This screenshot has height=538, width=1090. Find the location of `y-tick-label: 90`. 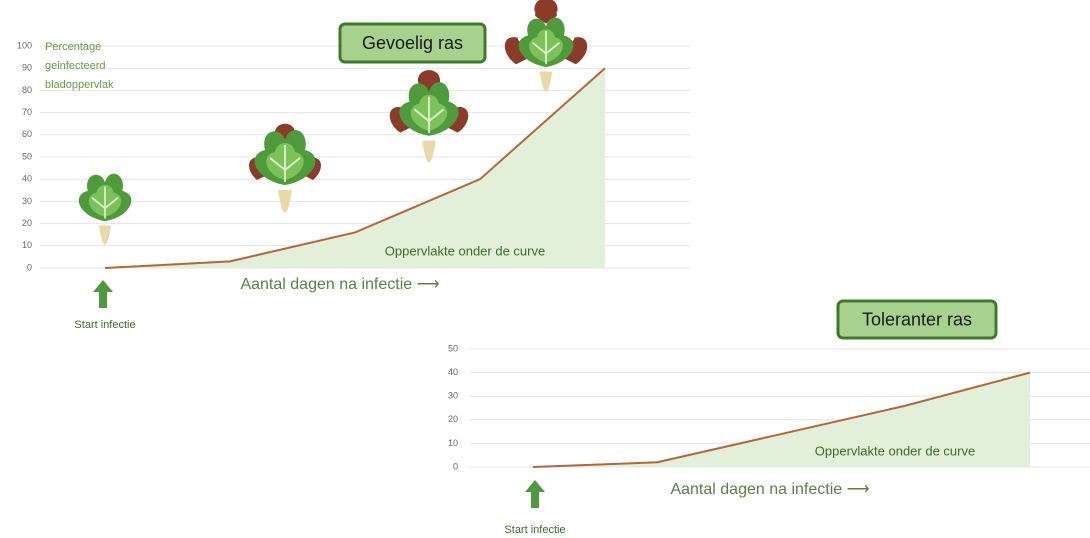

y-tick-label: 90 is located at coordinates (27, 68).